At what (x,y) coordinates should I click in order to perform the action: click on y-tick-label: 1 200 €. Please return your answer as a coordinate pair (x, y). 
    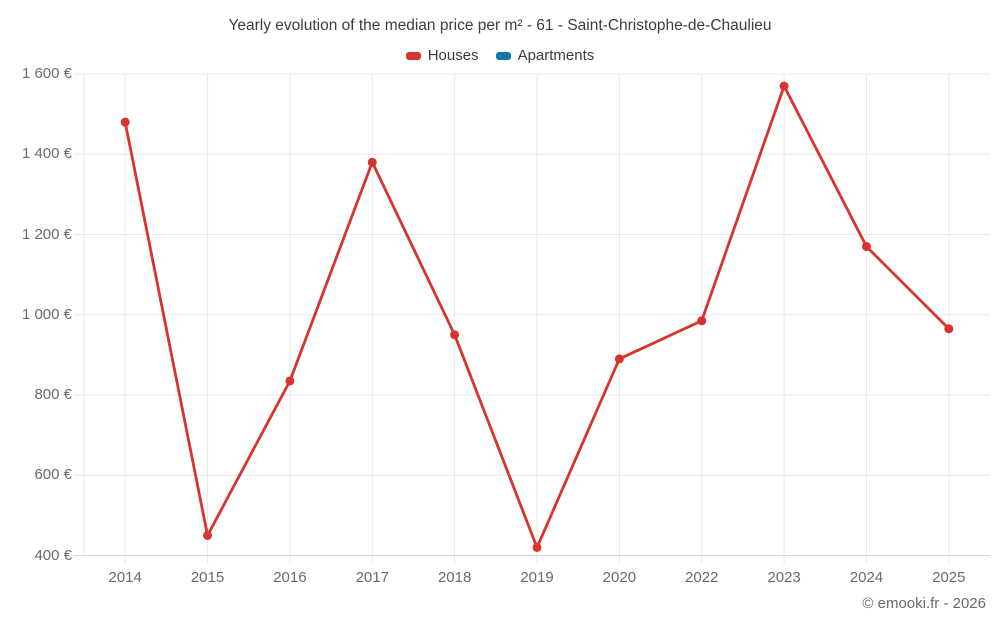
    Looking at the image, I should click on (46, 234).